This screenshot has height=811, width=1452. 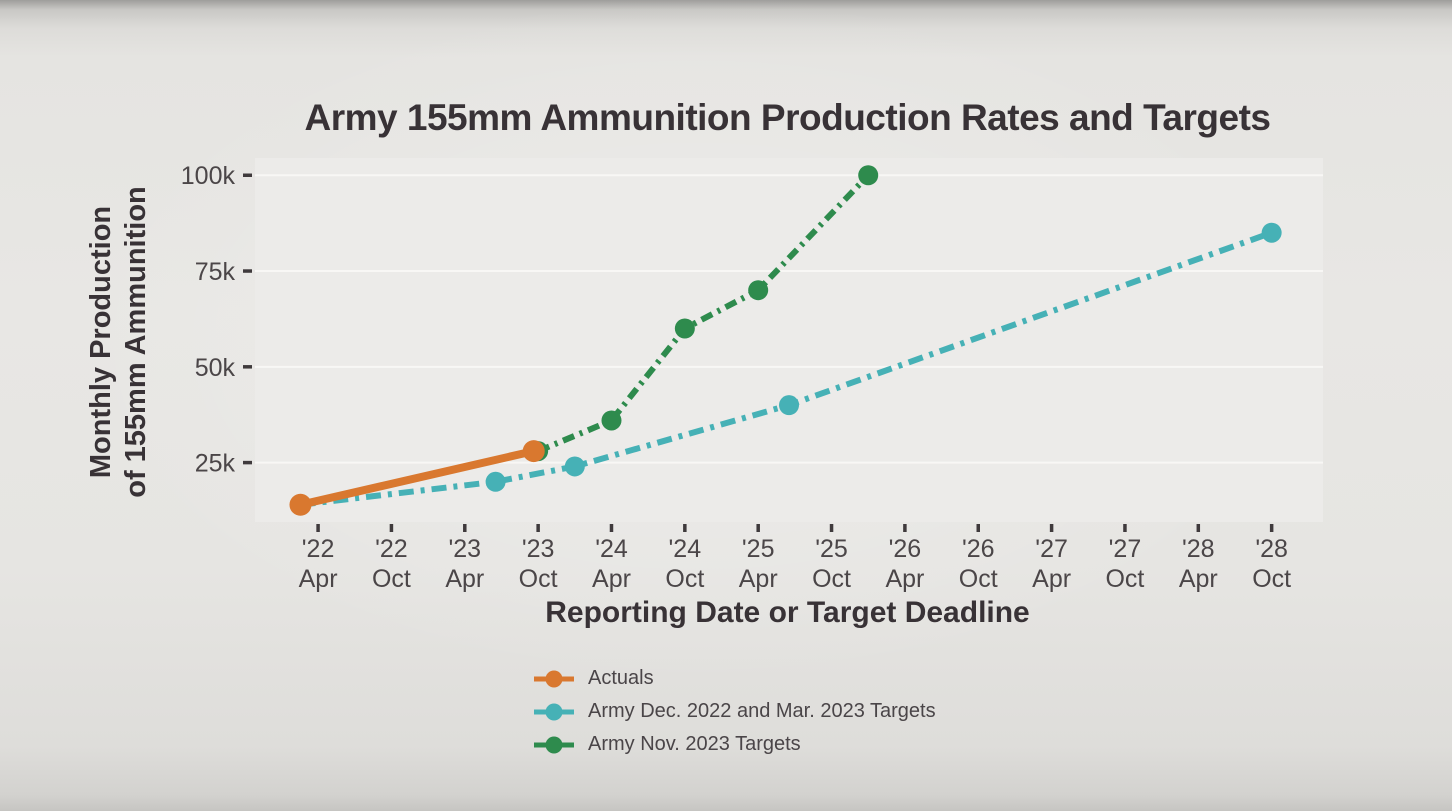 I want to click on y-tick-label: 75k, so click(x=215, y=272).